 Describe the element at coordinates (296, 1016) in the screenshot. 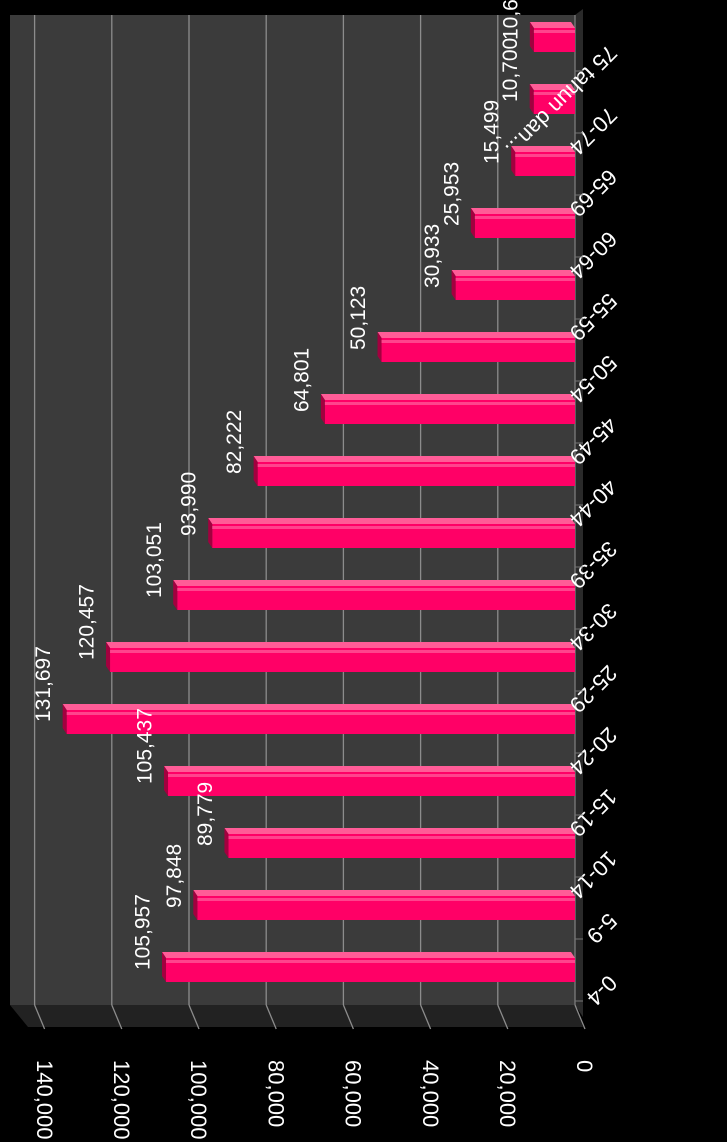

I see `plot-floor` at that location.